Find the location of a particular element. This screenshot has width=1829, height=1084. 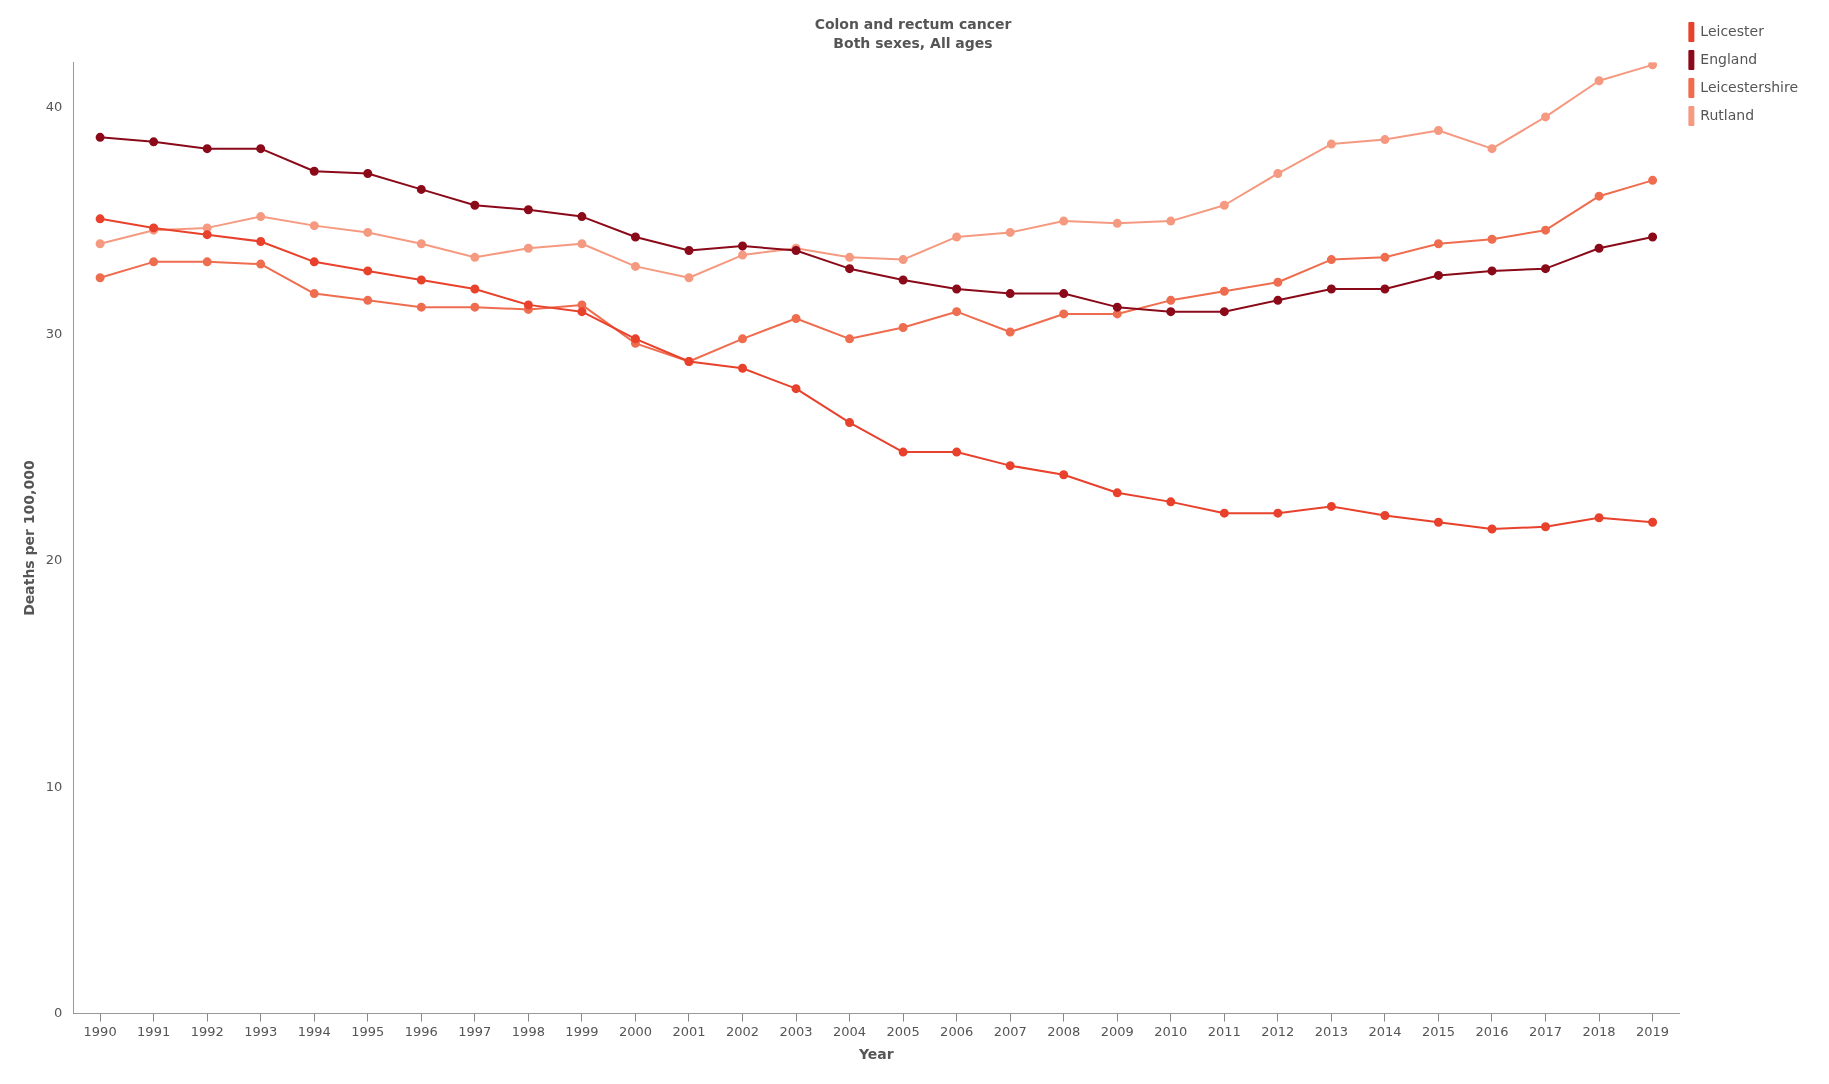

x-tick-label: 2000 is located at coordinates (635, 1031).